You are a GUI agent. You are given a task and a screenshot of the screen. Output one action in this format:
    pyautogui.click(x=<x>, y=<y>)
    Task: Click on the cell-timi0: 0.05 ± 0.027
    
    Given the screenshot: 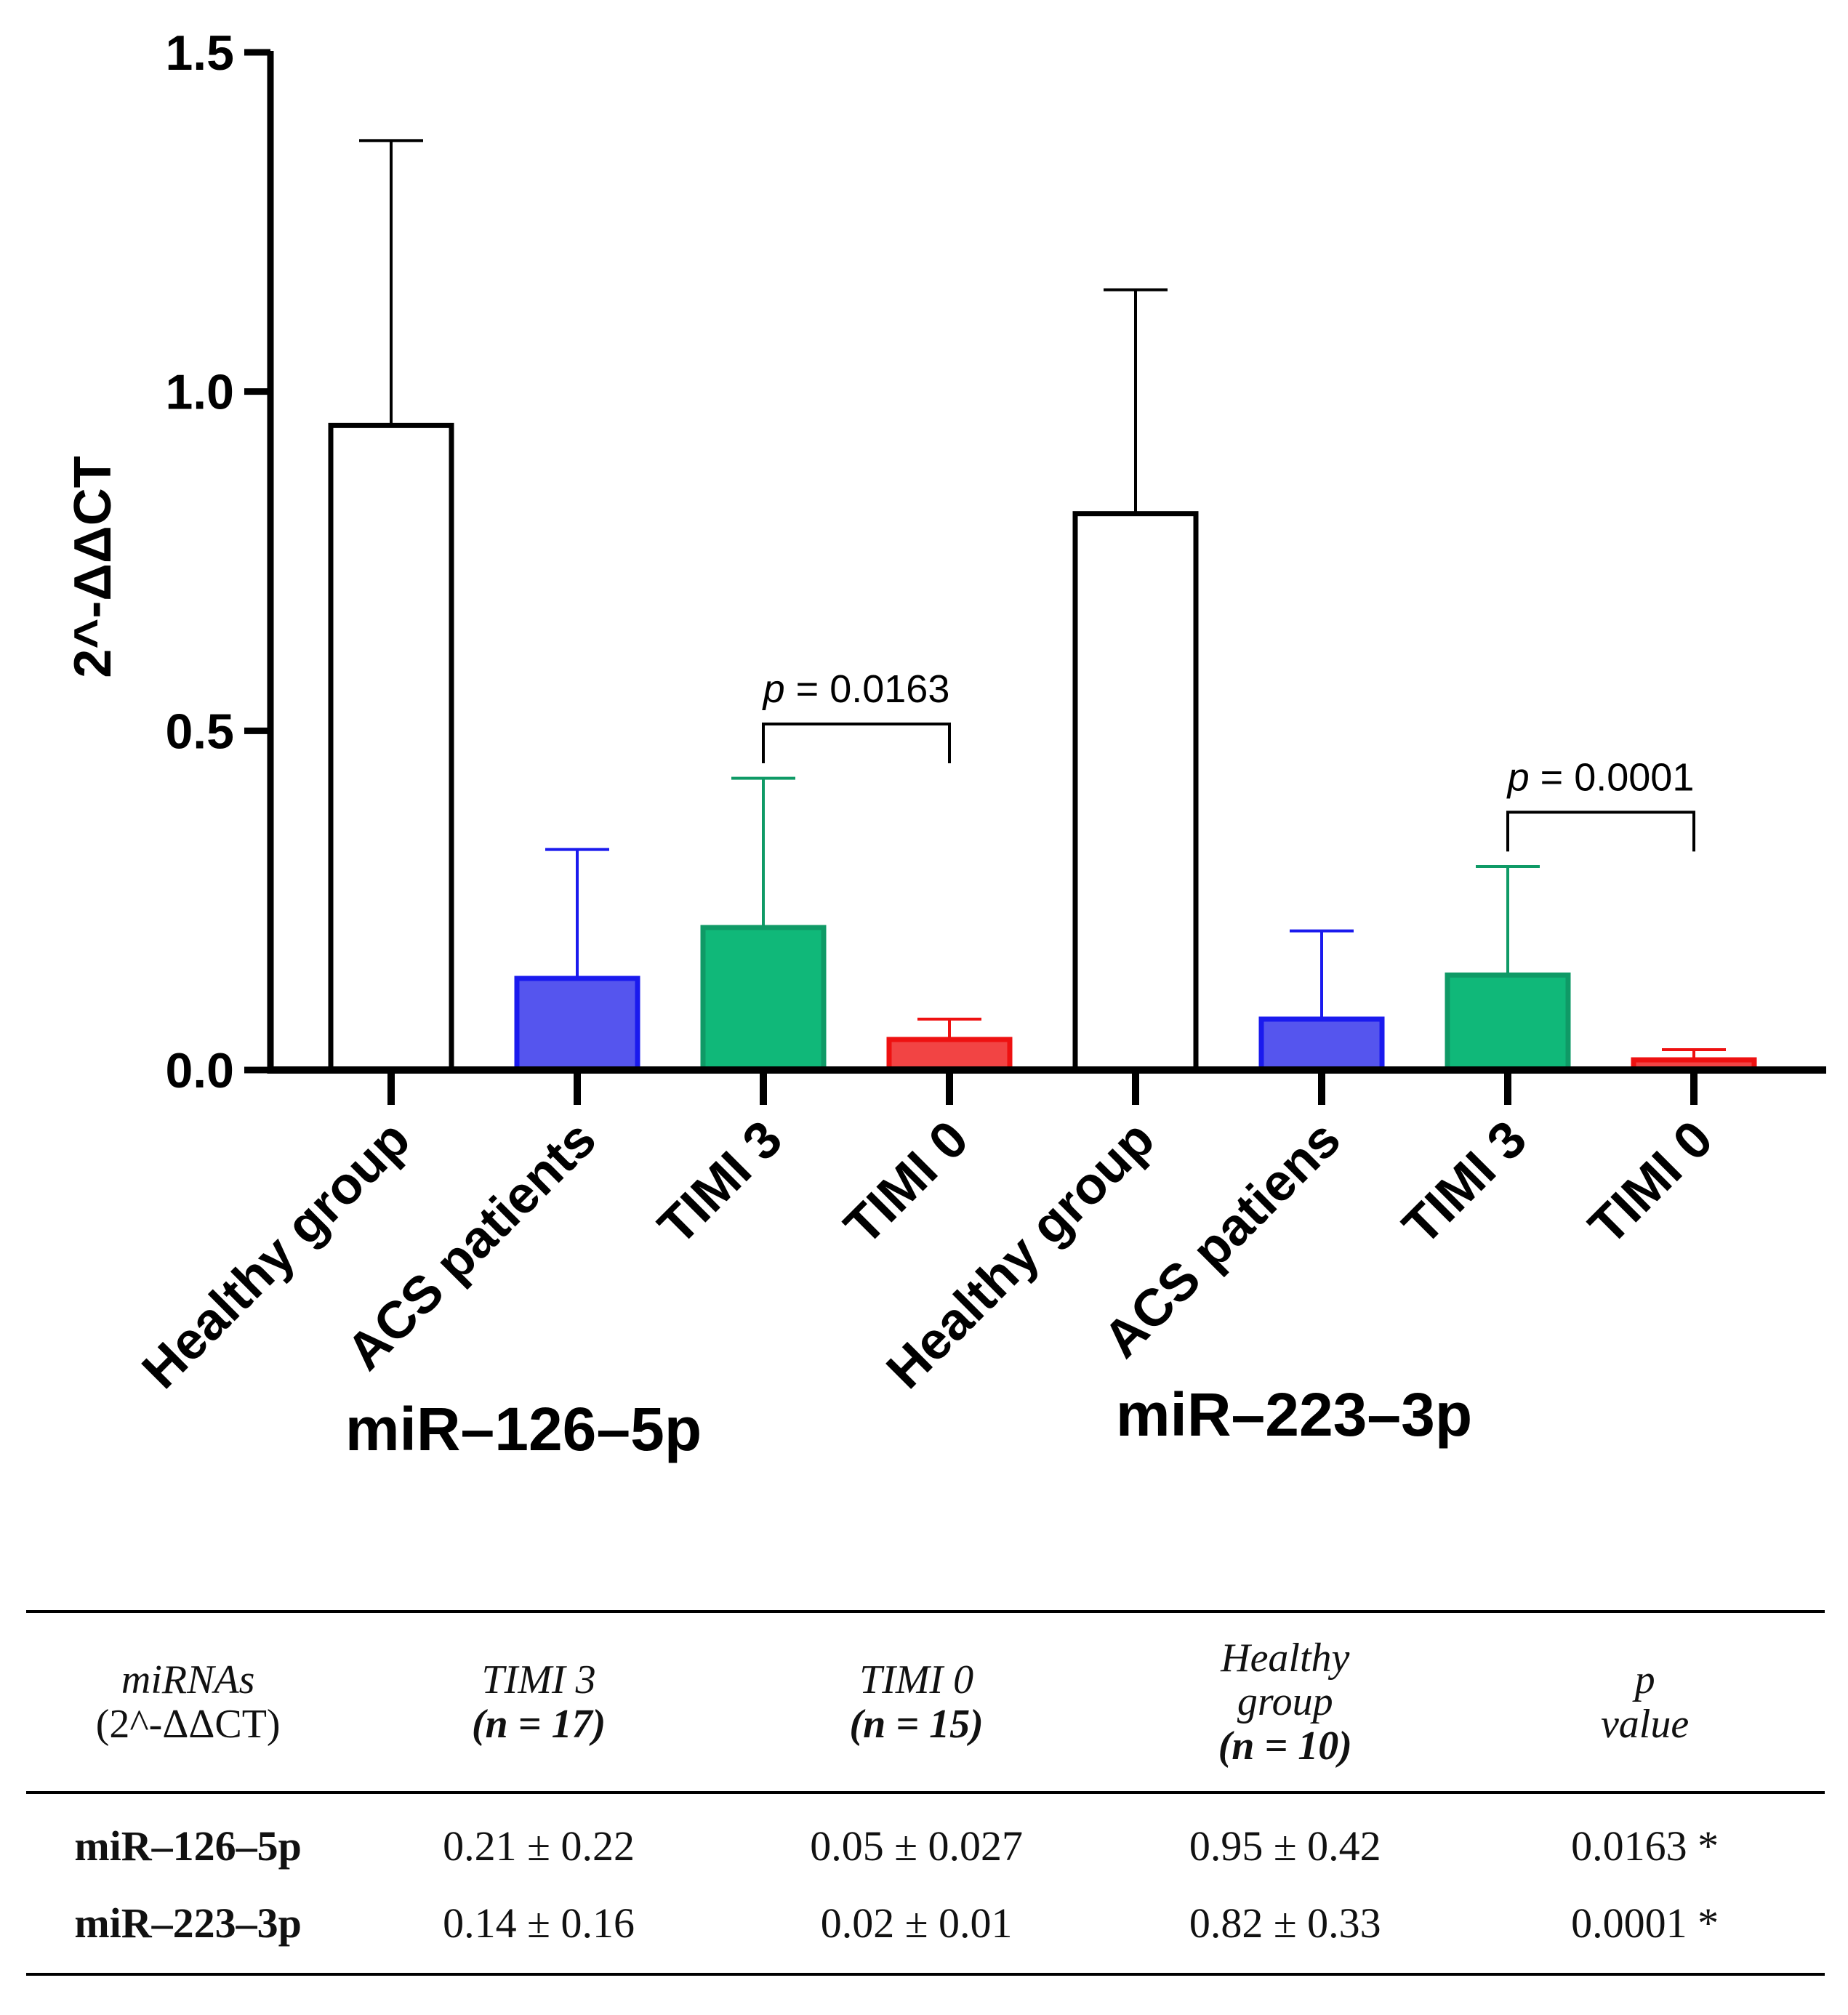 What is the action you would take?
    pyautogui.click(x=917, y=1846)
    